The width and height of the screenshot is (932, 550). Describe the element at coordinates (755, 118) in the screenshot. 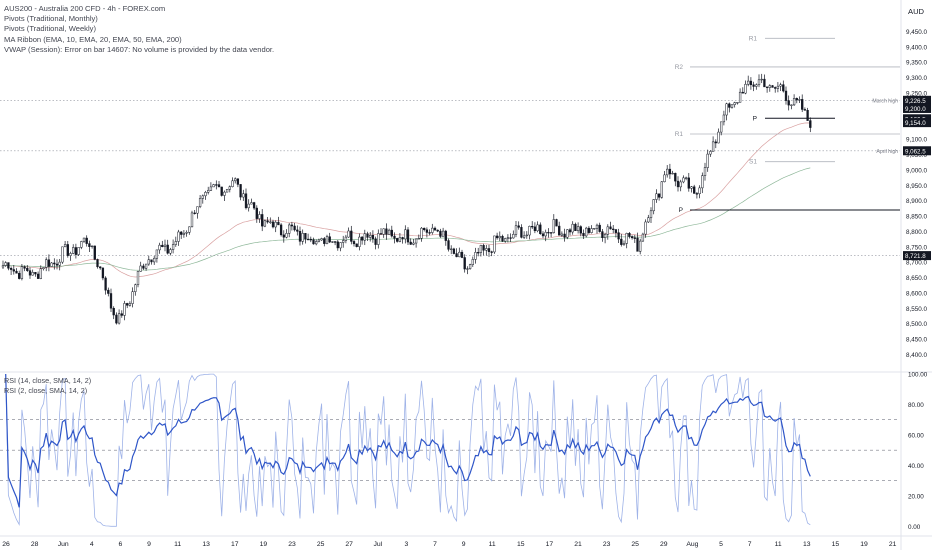

I see `pivot-weekly-label: P` at that location.